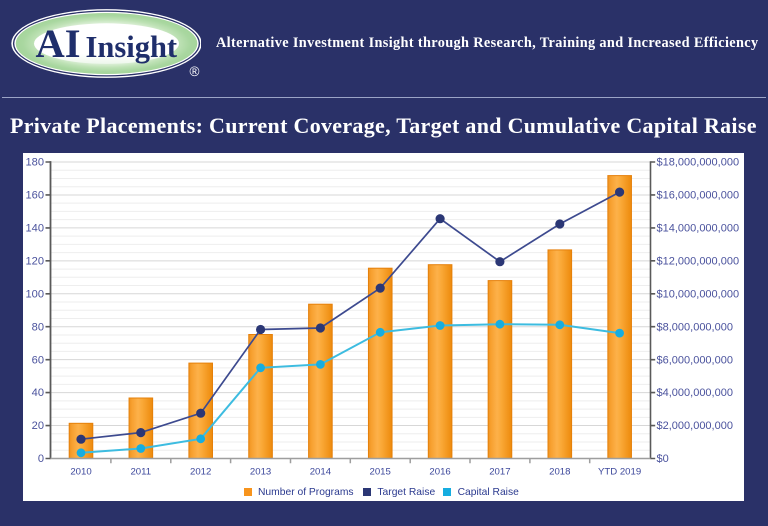 The height and width of the screenshot is (526, 768). What do you see at coordinates (34, 261) in the screenshot?
I see `svg-text: 120` at bounding box center [34, 261].